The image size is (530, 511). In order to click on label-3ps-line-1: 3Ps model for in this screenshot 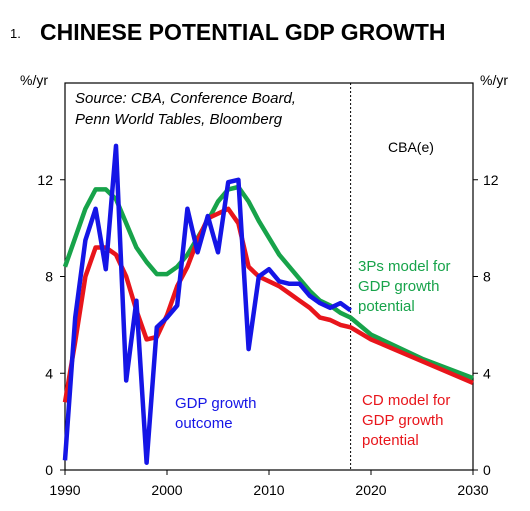, I will do `click(404, 266)`.